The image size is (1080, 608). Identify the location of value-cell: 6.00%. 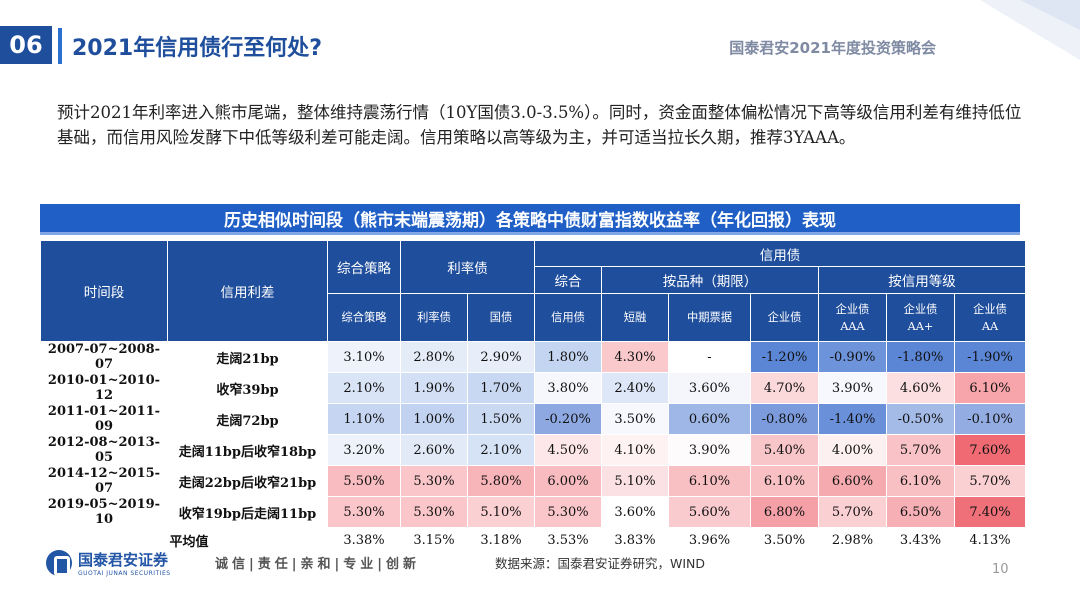
(568, 481).